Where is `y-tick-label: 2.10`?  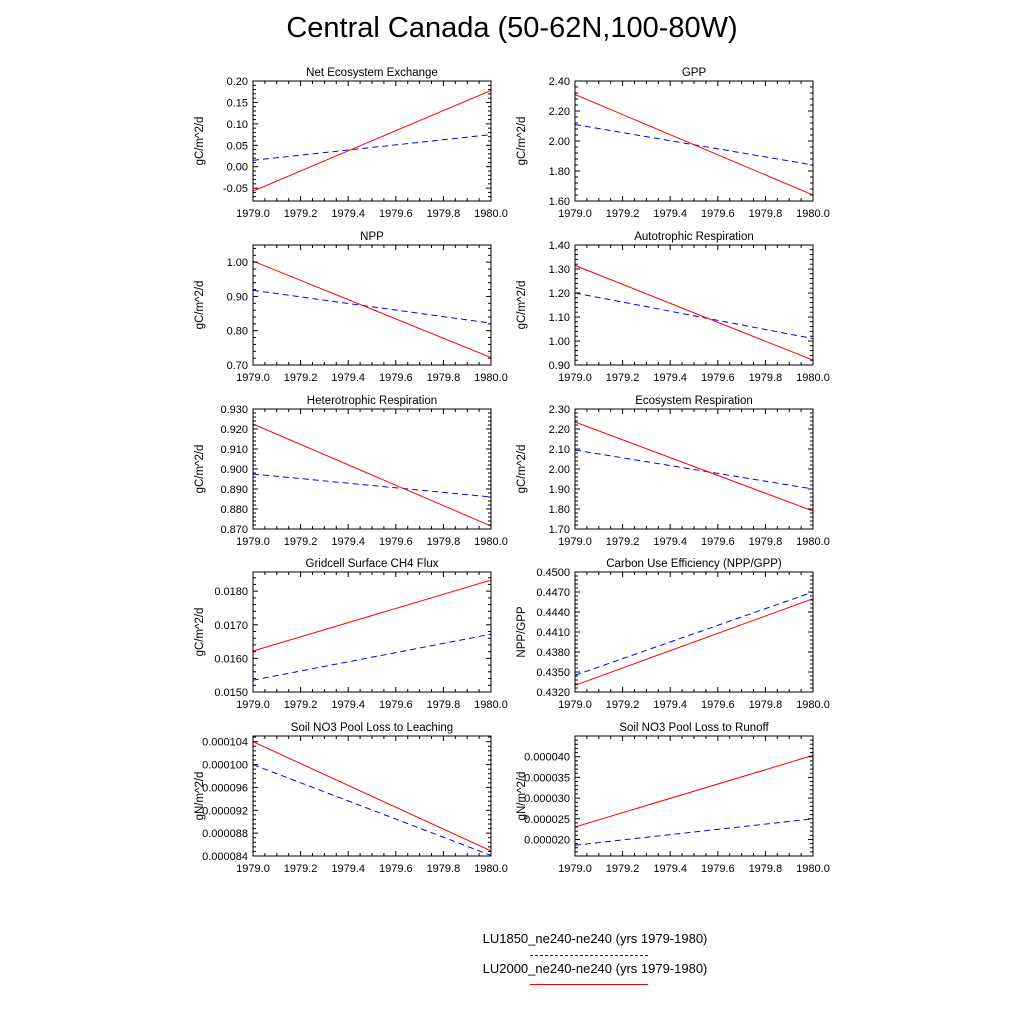
y-tick-label: 2.10 is located at coordinates (559, 450).